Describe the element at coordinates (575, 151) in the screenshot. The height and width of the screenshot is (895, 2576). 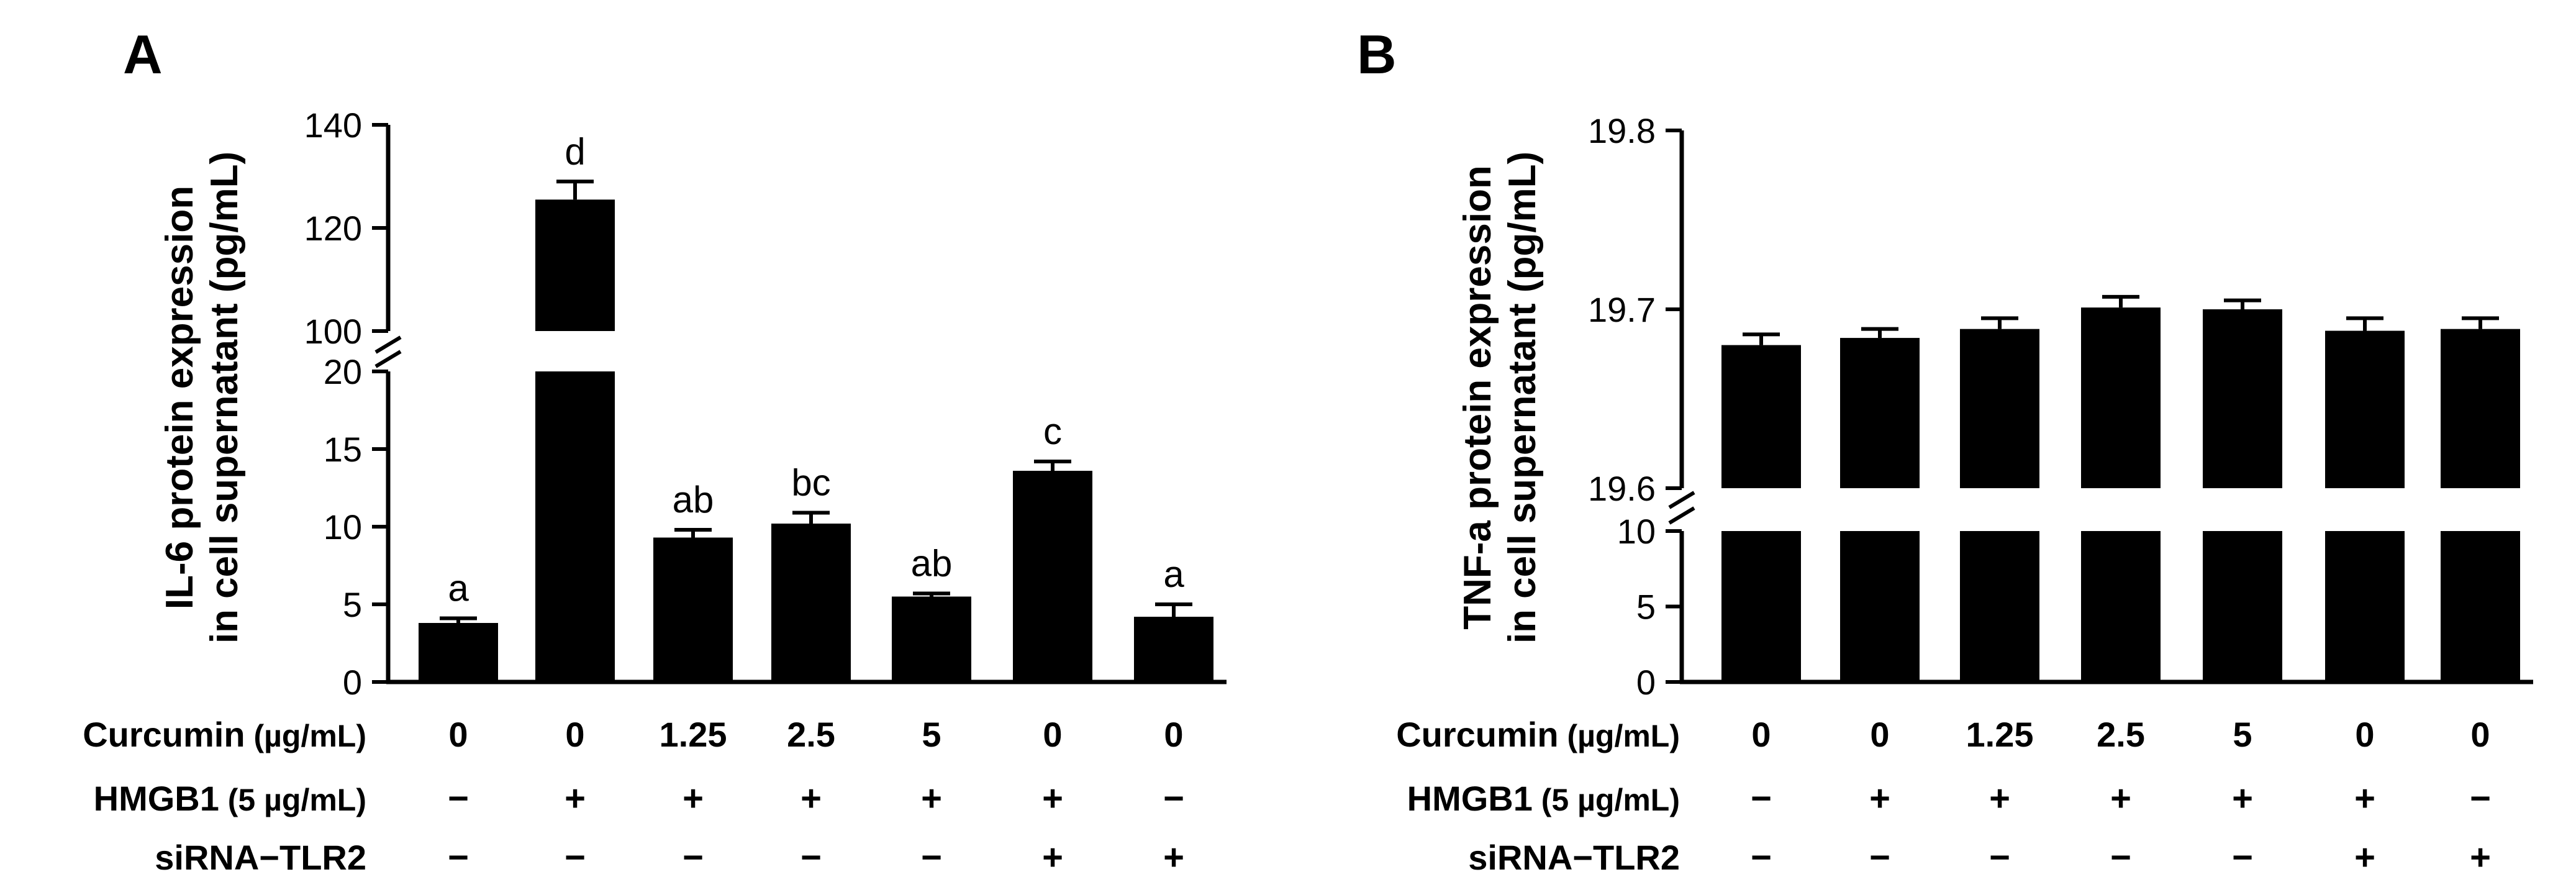
I see `significance-label: d` at that location.